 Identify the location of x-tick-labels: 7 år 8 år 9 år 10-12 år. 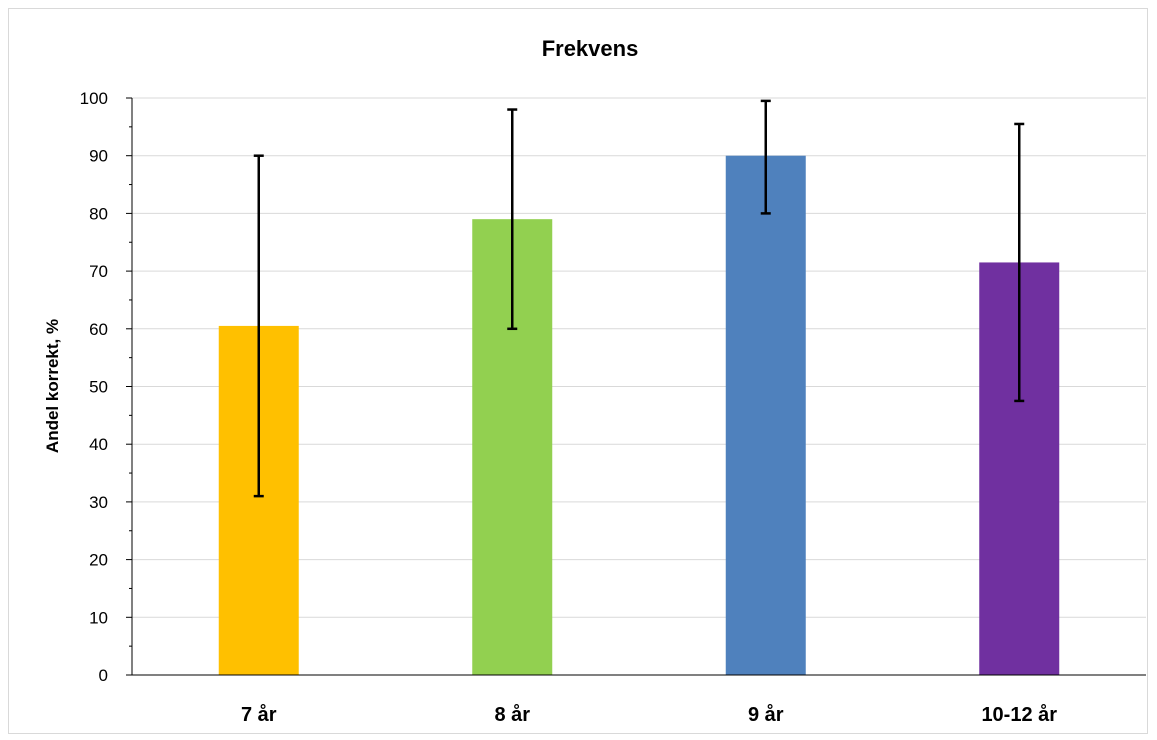
(649, 714).